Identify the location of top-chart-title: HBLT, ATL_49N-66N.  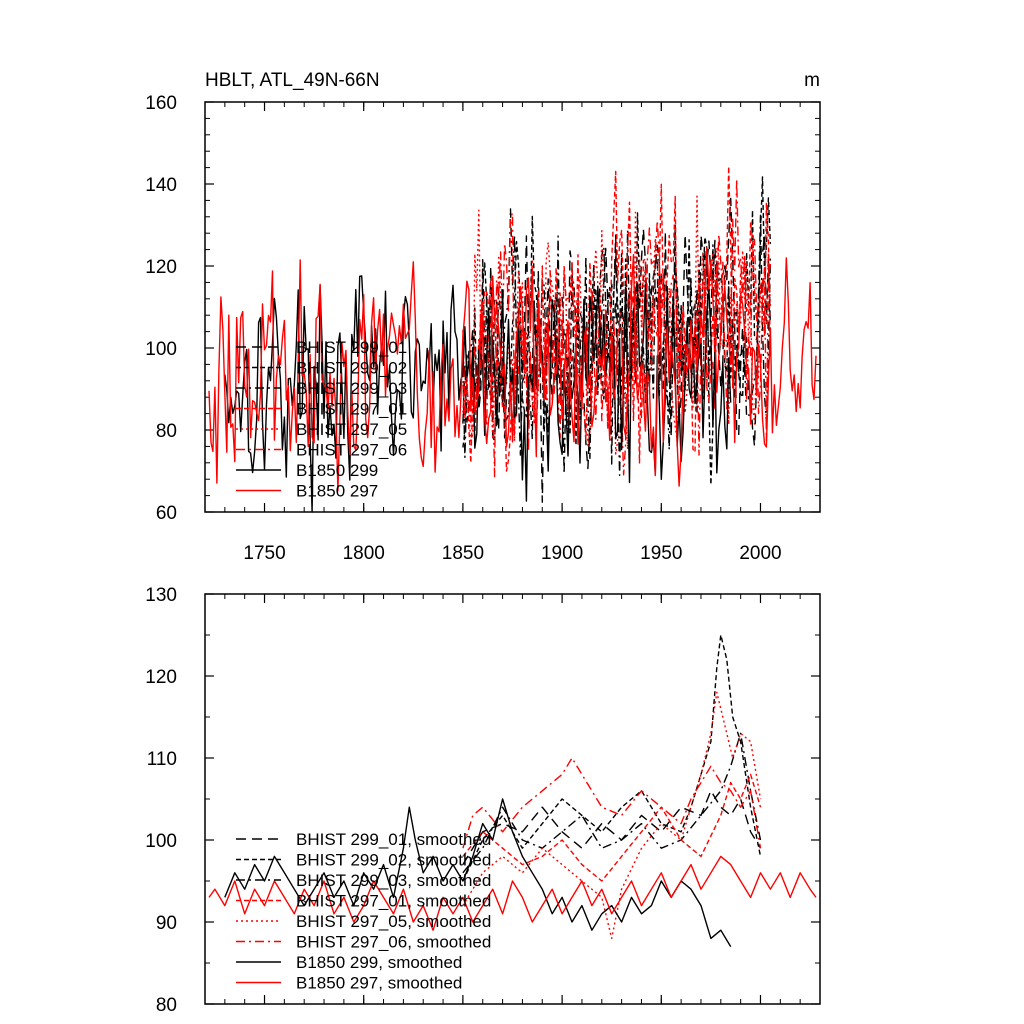
(292, 80).